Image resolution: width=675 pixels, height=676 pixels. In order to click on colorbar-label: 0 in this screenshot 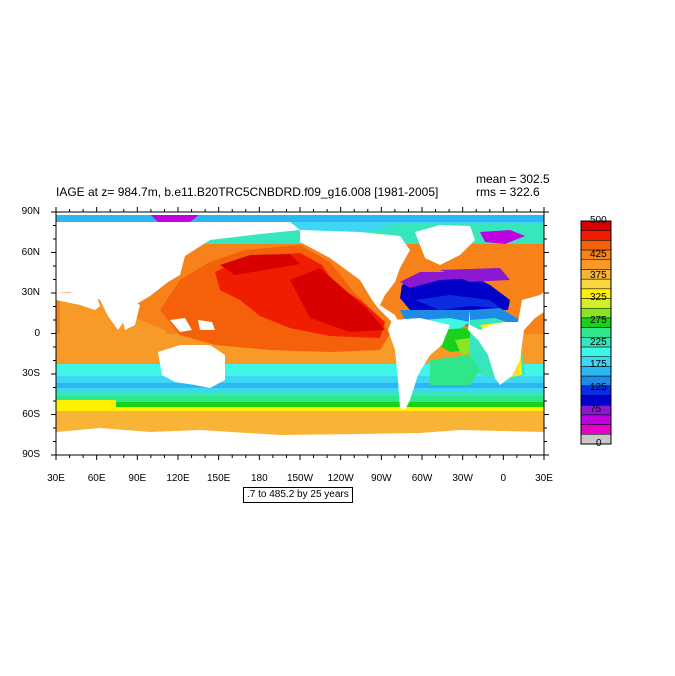, I will do `click(599, 443)`.